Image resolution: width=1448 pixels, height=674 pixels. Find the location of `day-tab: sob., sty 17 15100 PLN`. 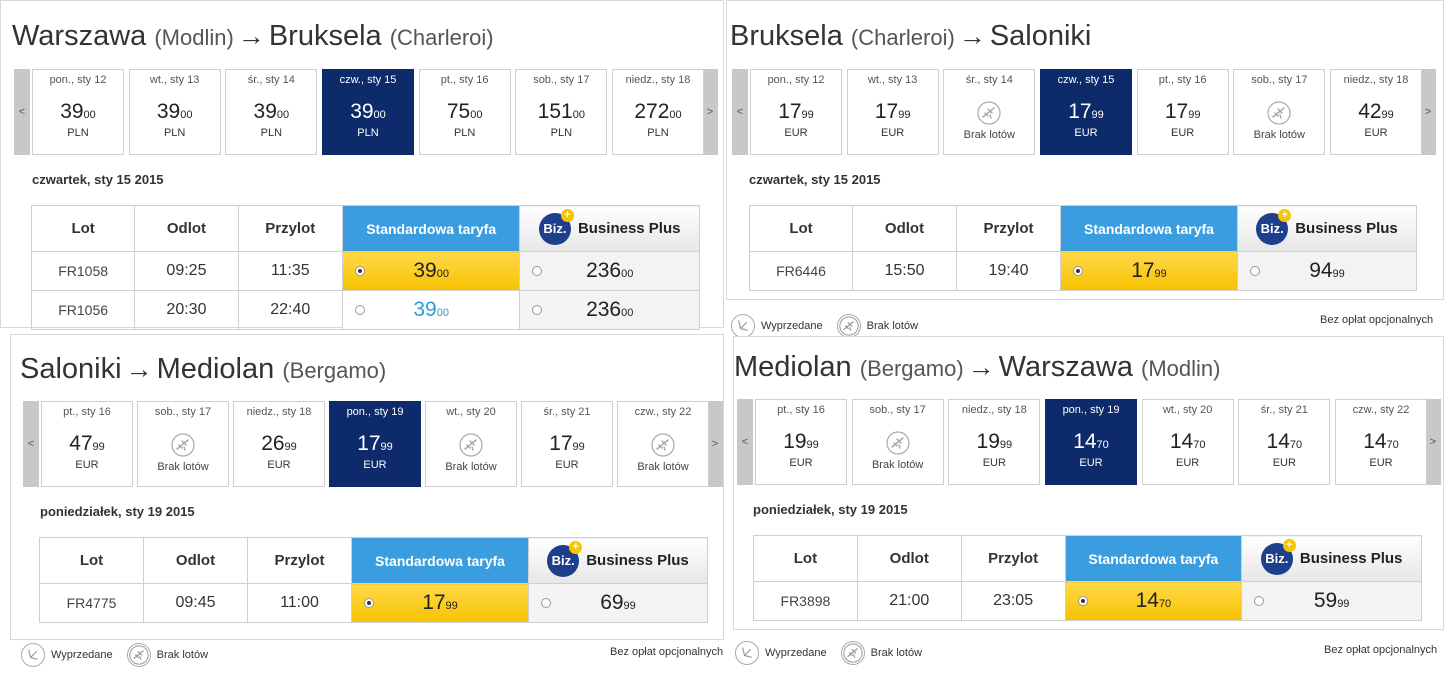

day-tab: sob., sty 17 15100 PLN is located at coordinates (561, 112).